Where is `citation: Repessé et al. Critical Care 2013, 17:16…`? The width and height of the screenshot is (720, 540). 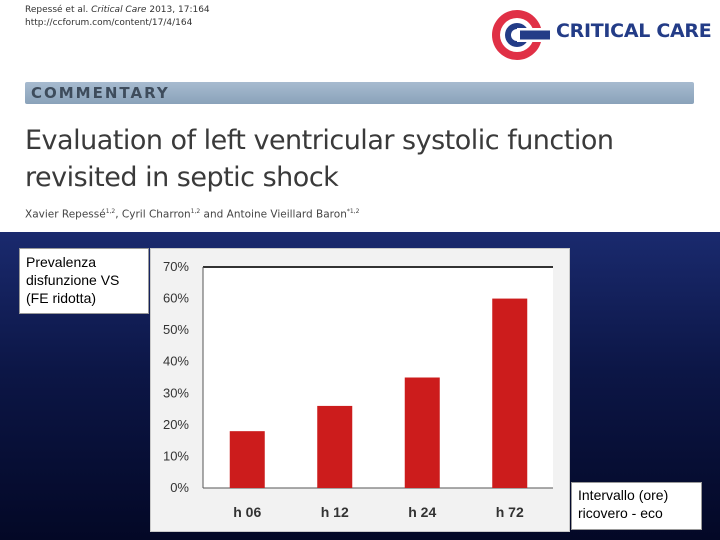
citation: Repessé et al. Critical Care 2013, 17:16… is located at coordinates (117, 17).